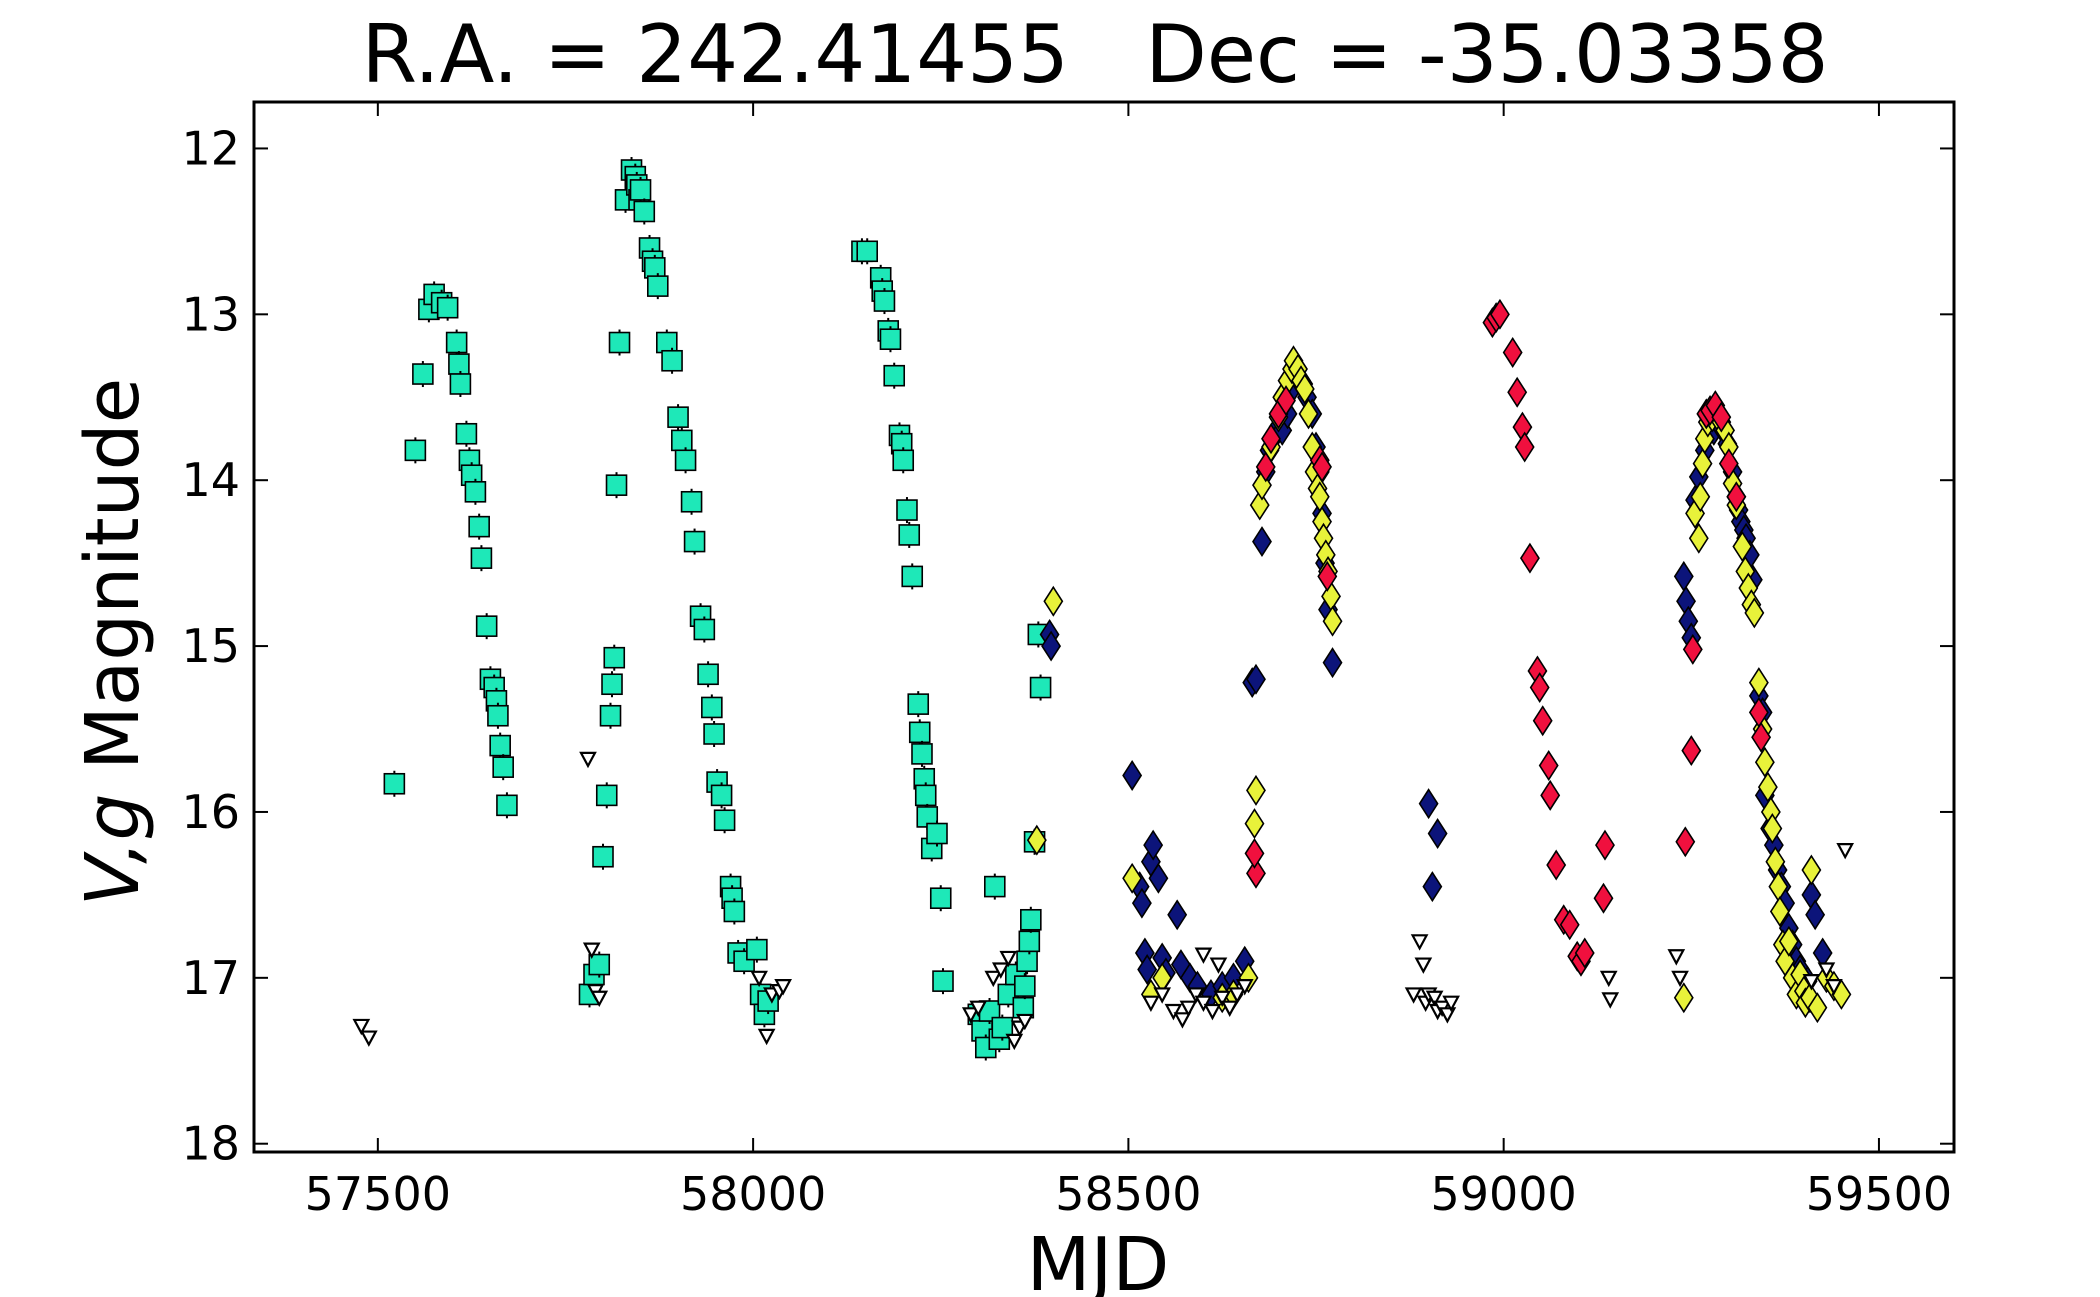  What do you see at coordinates (113, 586) in the screenshot?
I see `y-axis-label-rest: Magnitude` at bounding box center [113, 586].